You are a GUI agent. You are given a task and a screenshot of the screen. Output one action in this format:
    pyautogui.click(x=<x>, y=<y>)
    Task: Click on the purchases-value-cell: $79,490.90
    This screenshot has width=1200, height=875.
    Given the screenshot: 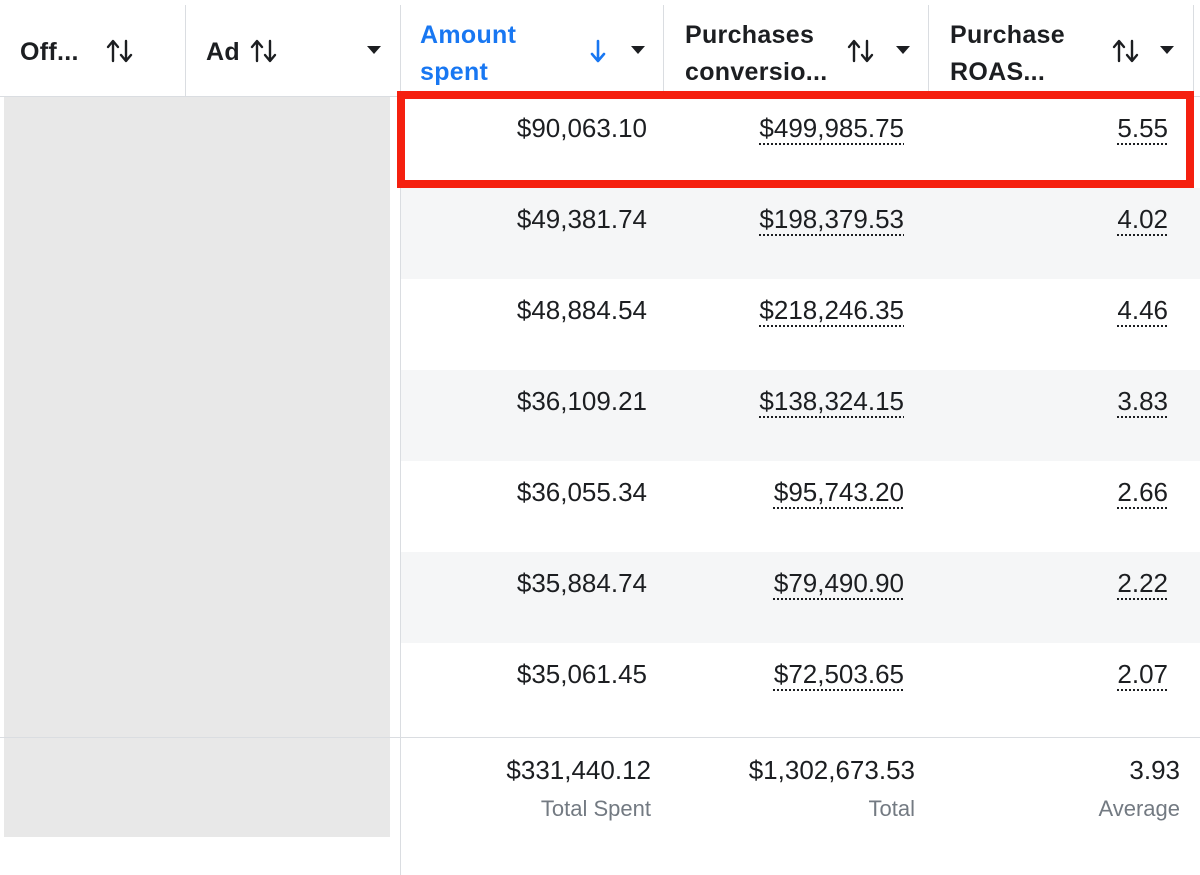 What is the action you would take?
    pyautogui.click(x=838, y=583)
    